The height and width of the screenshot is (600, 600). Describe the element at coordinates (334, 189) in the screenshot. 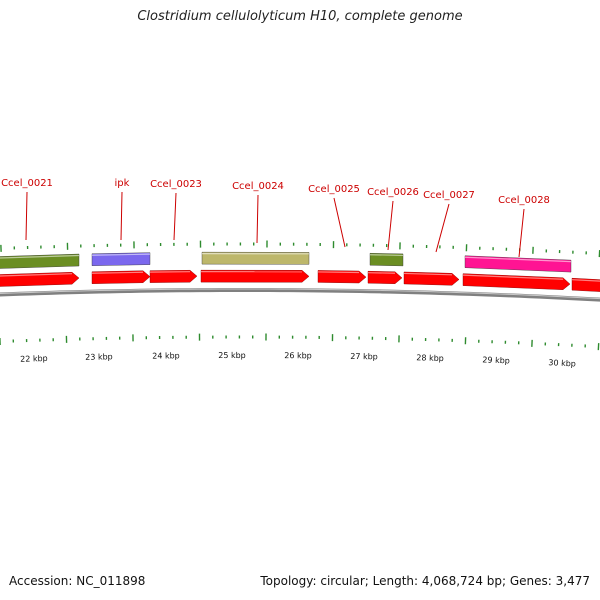

I see `gene-label: Ccel_0025` at that location.